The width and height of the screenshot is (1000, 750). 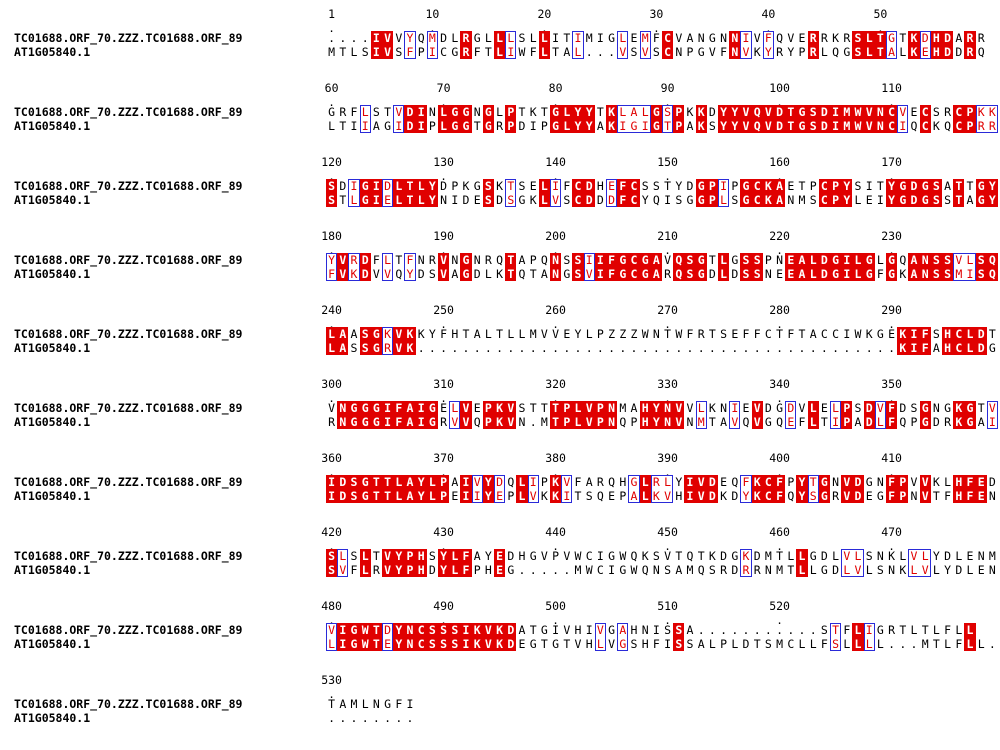 What do you see at coordinates (959, 482) in the screenshot?
I see `residue: H` at bounding box center [959, 482].